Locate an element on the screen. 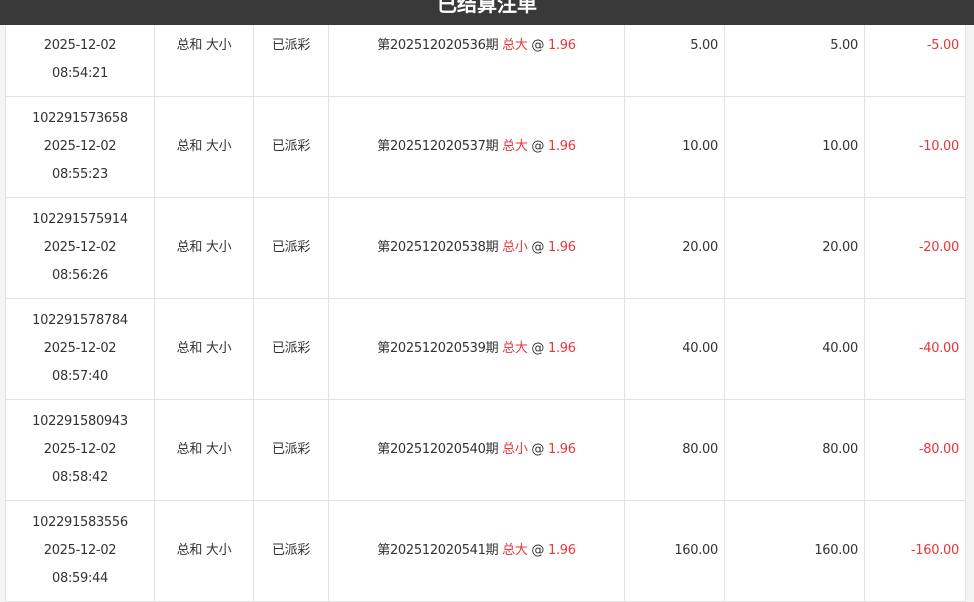 The width and height of the screenshot is (974, 602). bet-id-time-cell: 102291583556 2025-12-02 08:59:44 is located at coordinates (80, 551).